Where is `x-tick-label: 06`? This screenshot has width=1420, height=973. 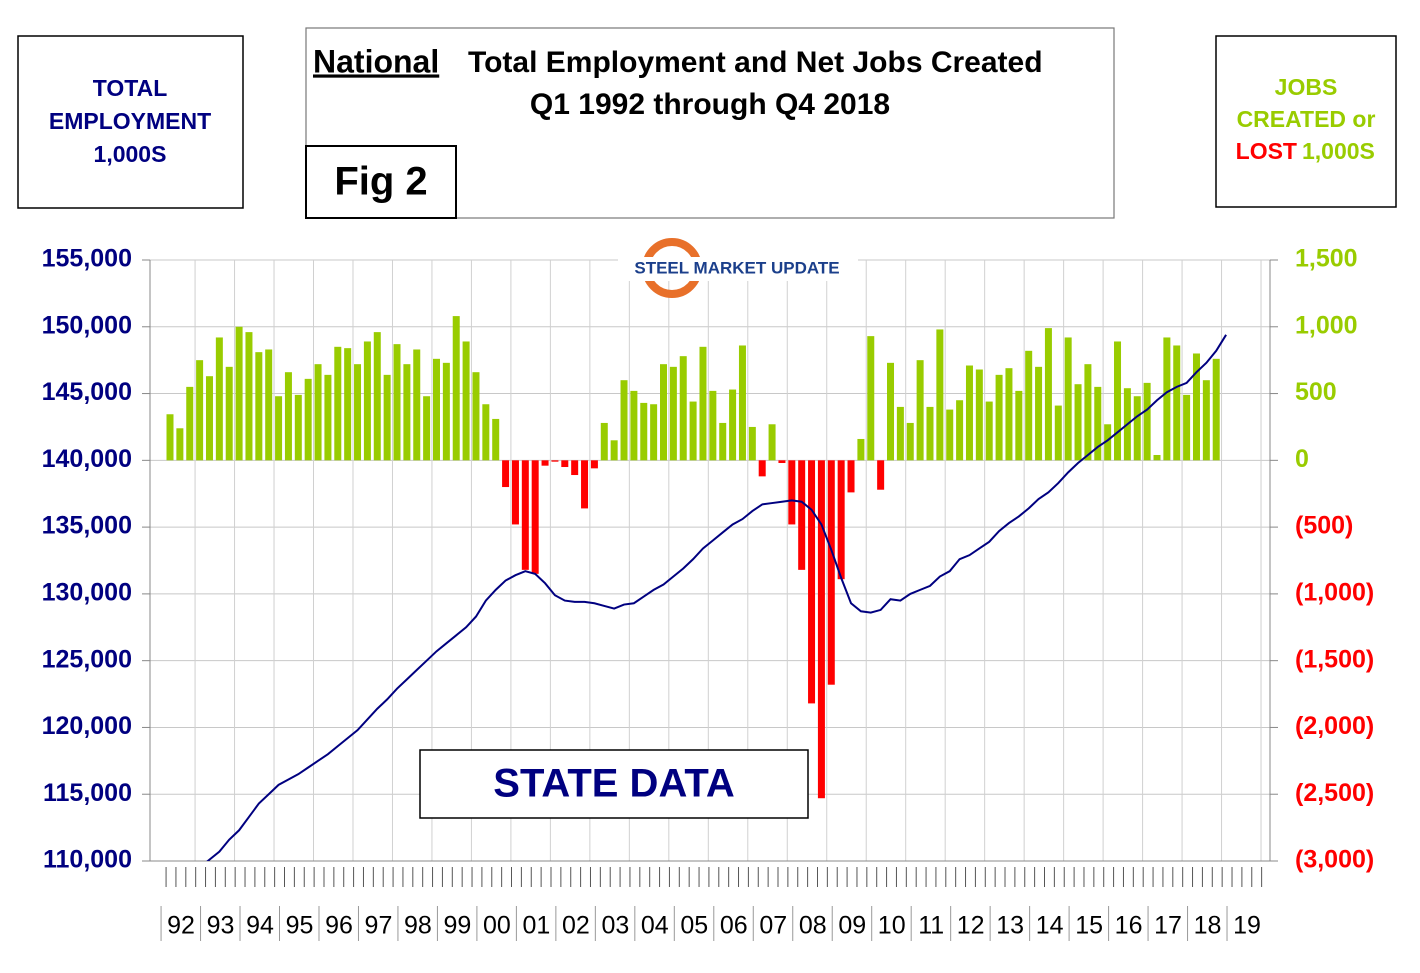
x-tick-label: 06 is located at coordinates (734, 926).